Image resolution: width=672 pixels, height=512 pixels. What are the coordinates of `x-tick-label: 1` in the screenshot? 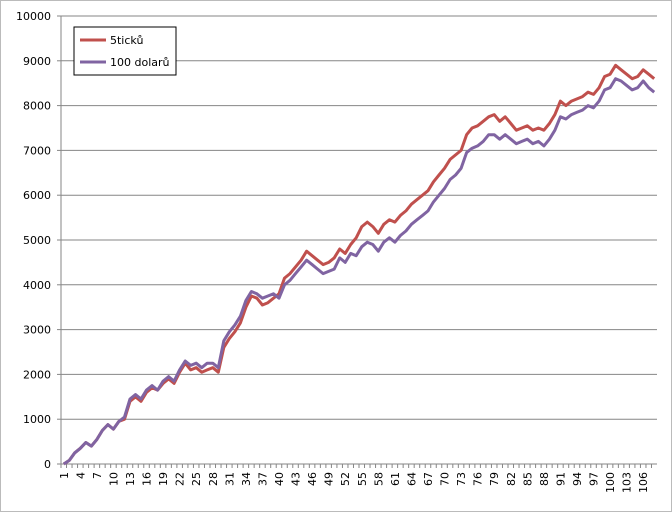 It's located at (64, 475).